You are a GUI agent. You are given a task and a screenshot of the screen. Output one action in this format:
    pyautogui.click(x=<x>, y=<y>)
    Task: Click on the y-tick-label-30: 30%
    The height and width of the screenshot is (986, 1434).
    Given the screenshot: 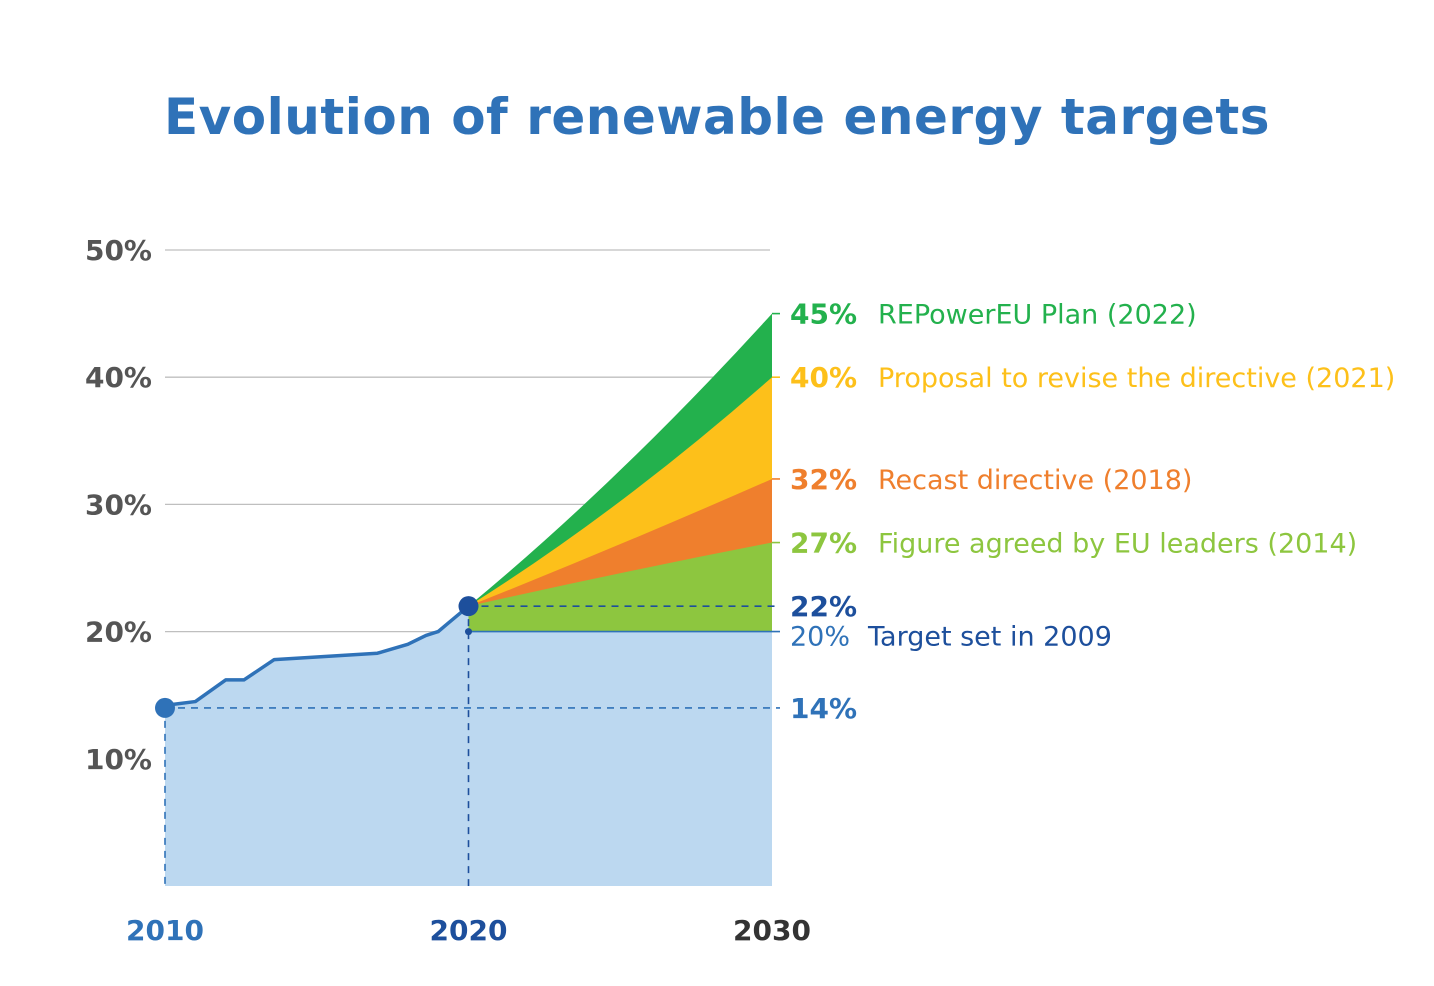 What is the action you would take?
    pyautogui.click(x=118, y=504)
    